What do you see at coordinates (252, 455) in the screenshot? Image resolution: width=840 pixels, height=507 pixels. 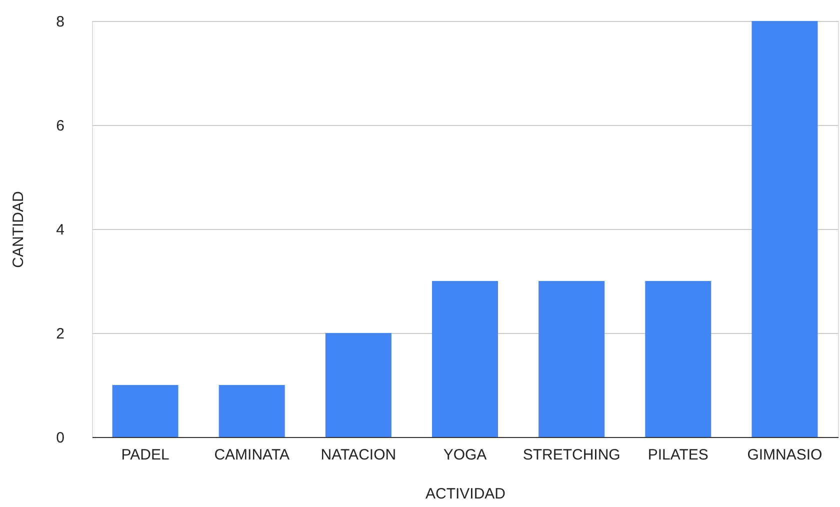 I see `x-tick-label: CAMINATA` at bounding box center [252, 455].